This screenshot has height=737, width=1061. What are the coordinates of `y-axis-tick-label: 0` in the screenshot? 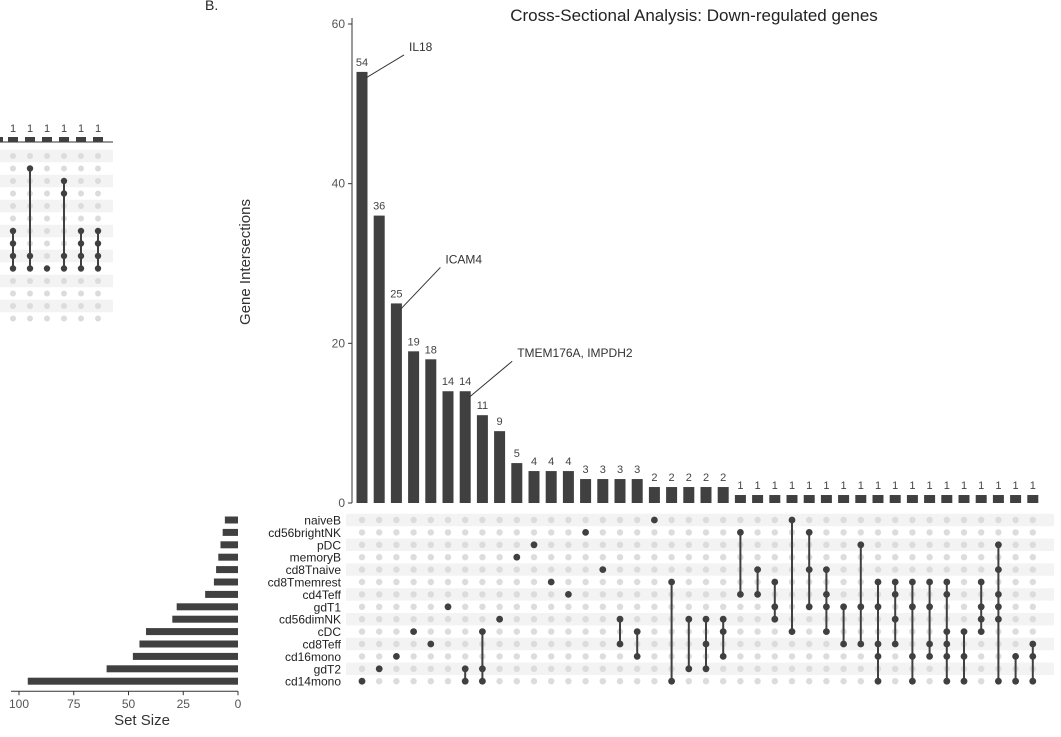 It's located at (341, 503).